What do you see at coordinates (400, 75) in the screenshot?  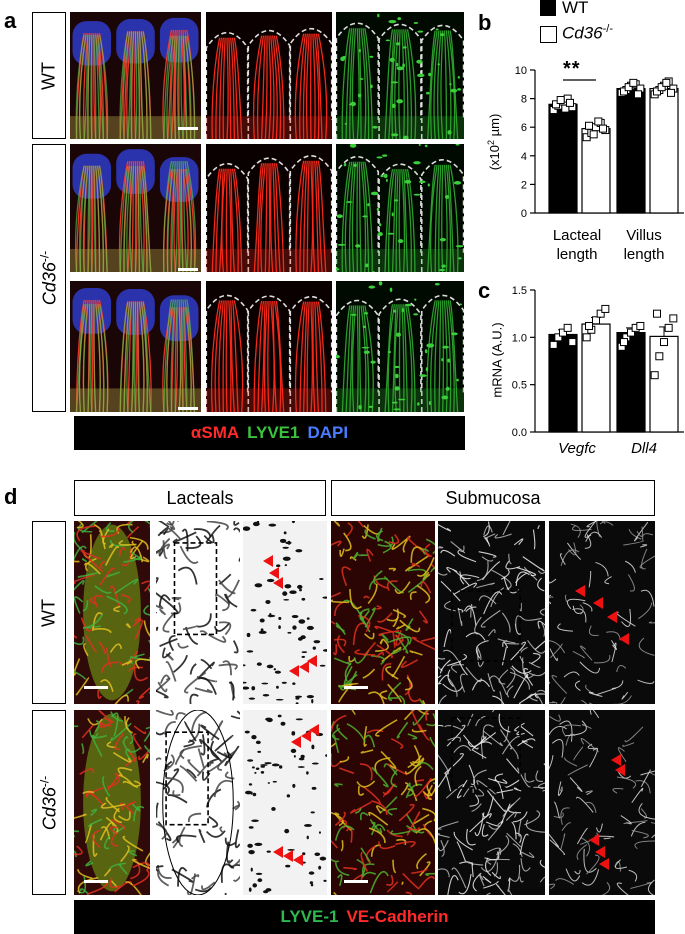 I see `micrograph-a-r1-c3` at bounding box center [400, 75].